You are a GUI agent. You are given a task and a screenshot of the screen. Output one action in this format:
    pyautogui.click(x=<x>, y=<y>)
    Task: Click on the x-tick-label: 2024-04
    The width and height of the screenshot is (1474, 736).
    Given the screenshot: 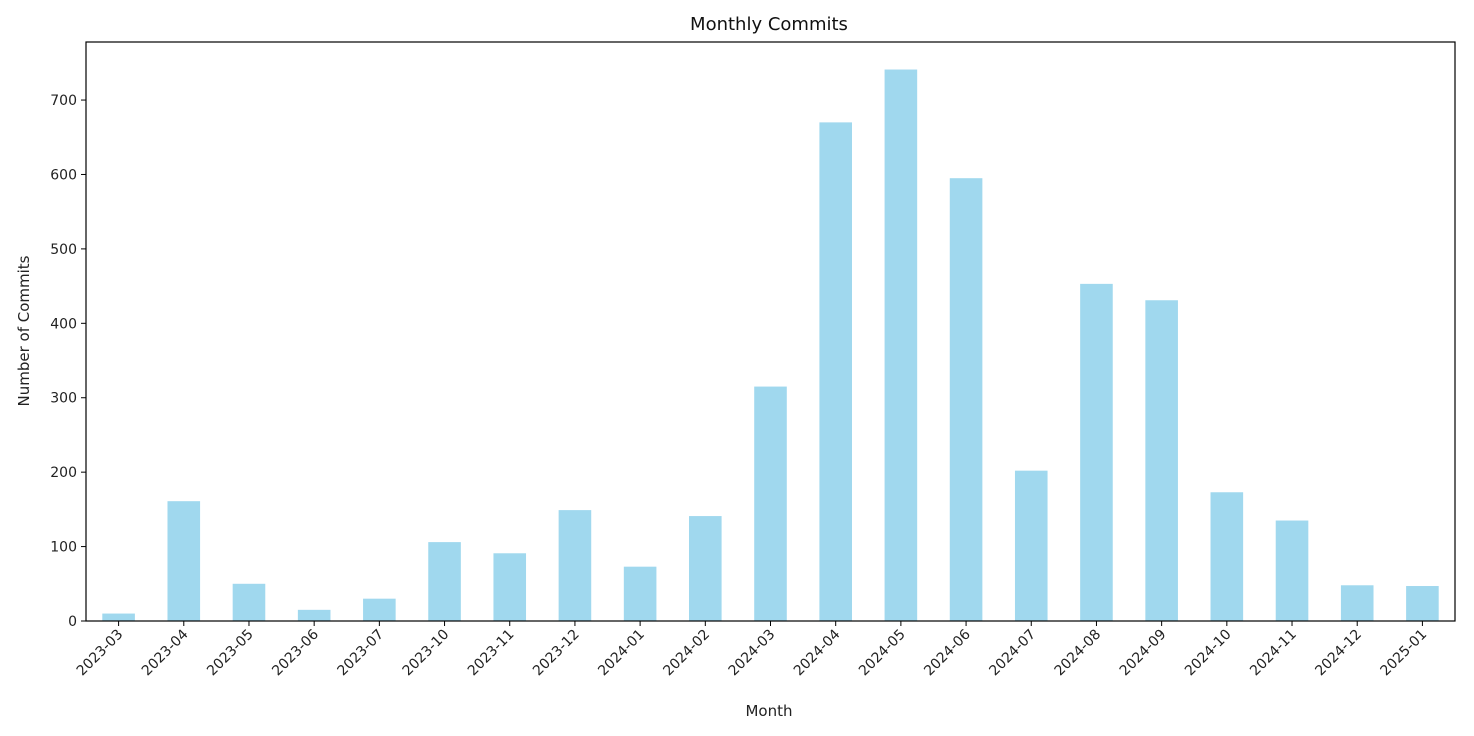 What is the action you would take?
    pyautogui.click(x=817, y=652)
    